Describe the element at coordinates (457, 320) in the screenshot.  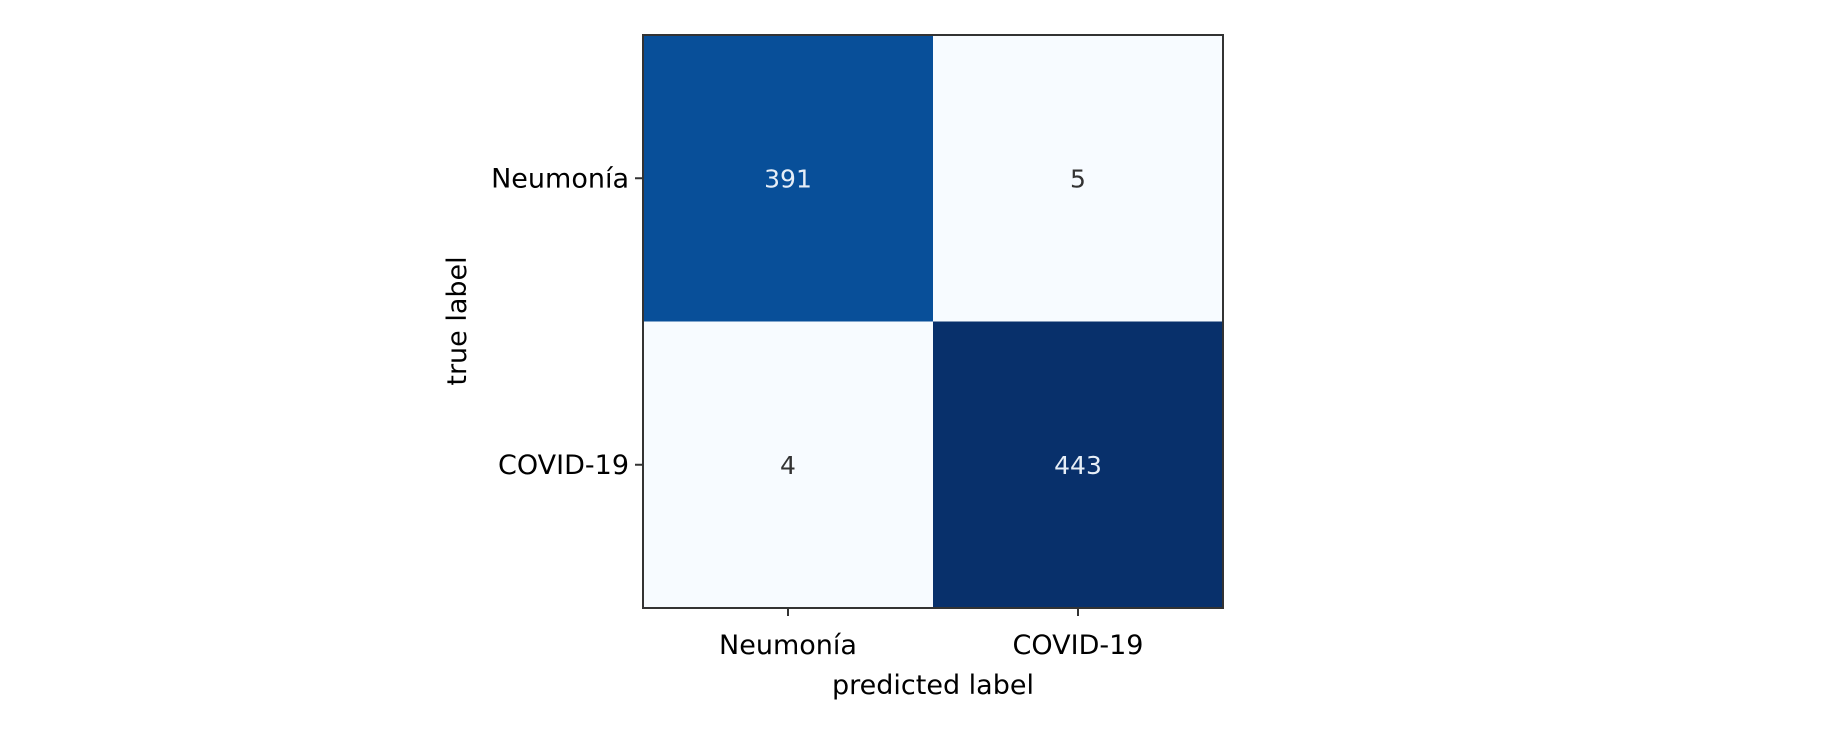
I see `y-axis-label: true label` at that location.